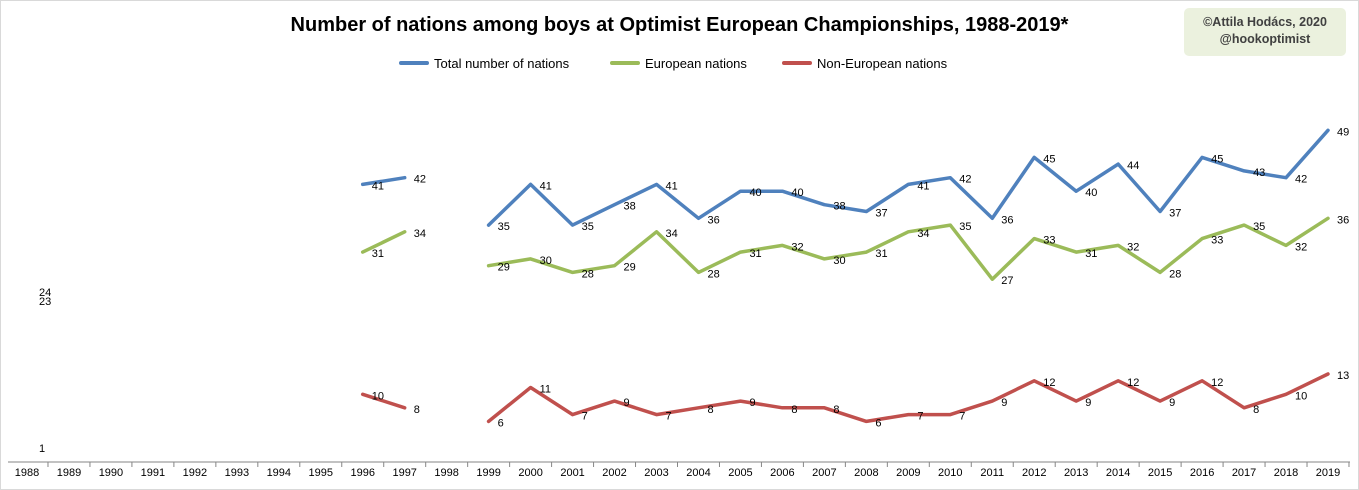 The width and height of the screenshot is (1359, 490). I want to click on data-label-0-2015: 37, so click(1175, 214).